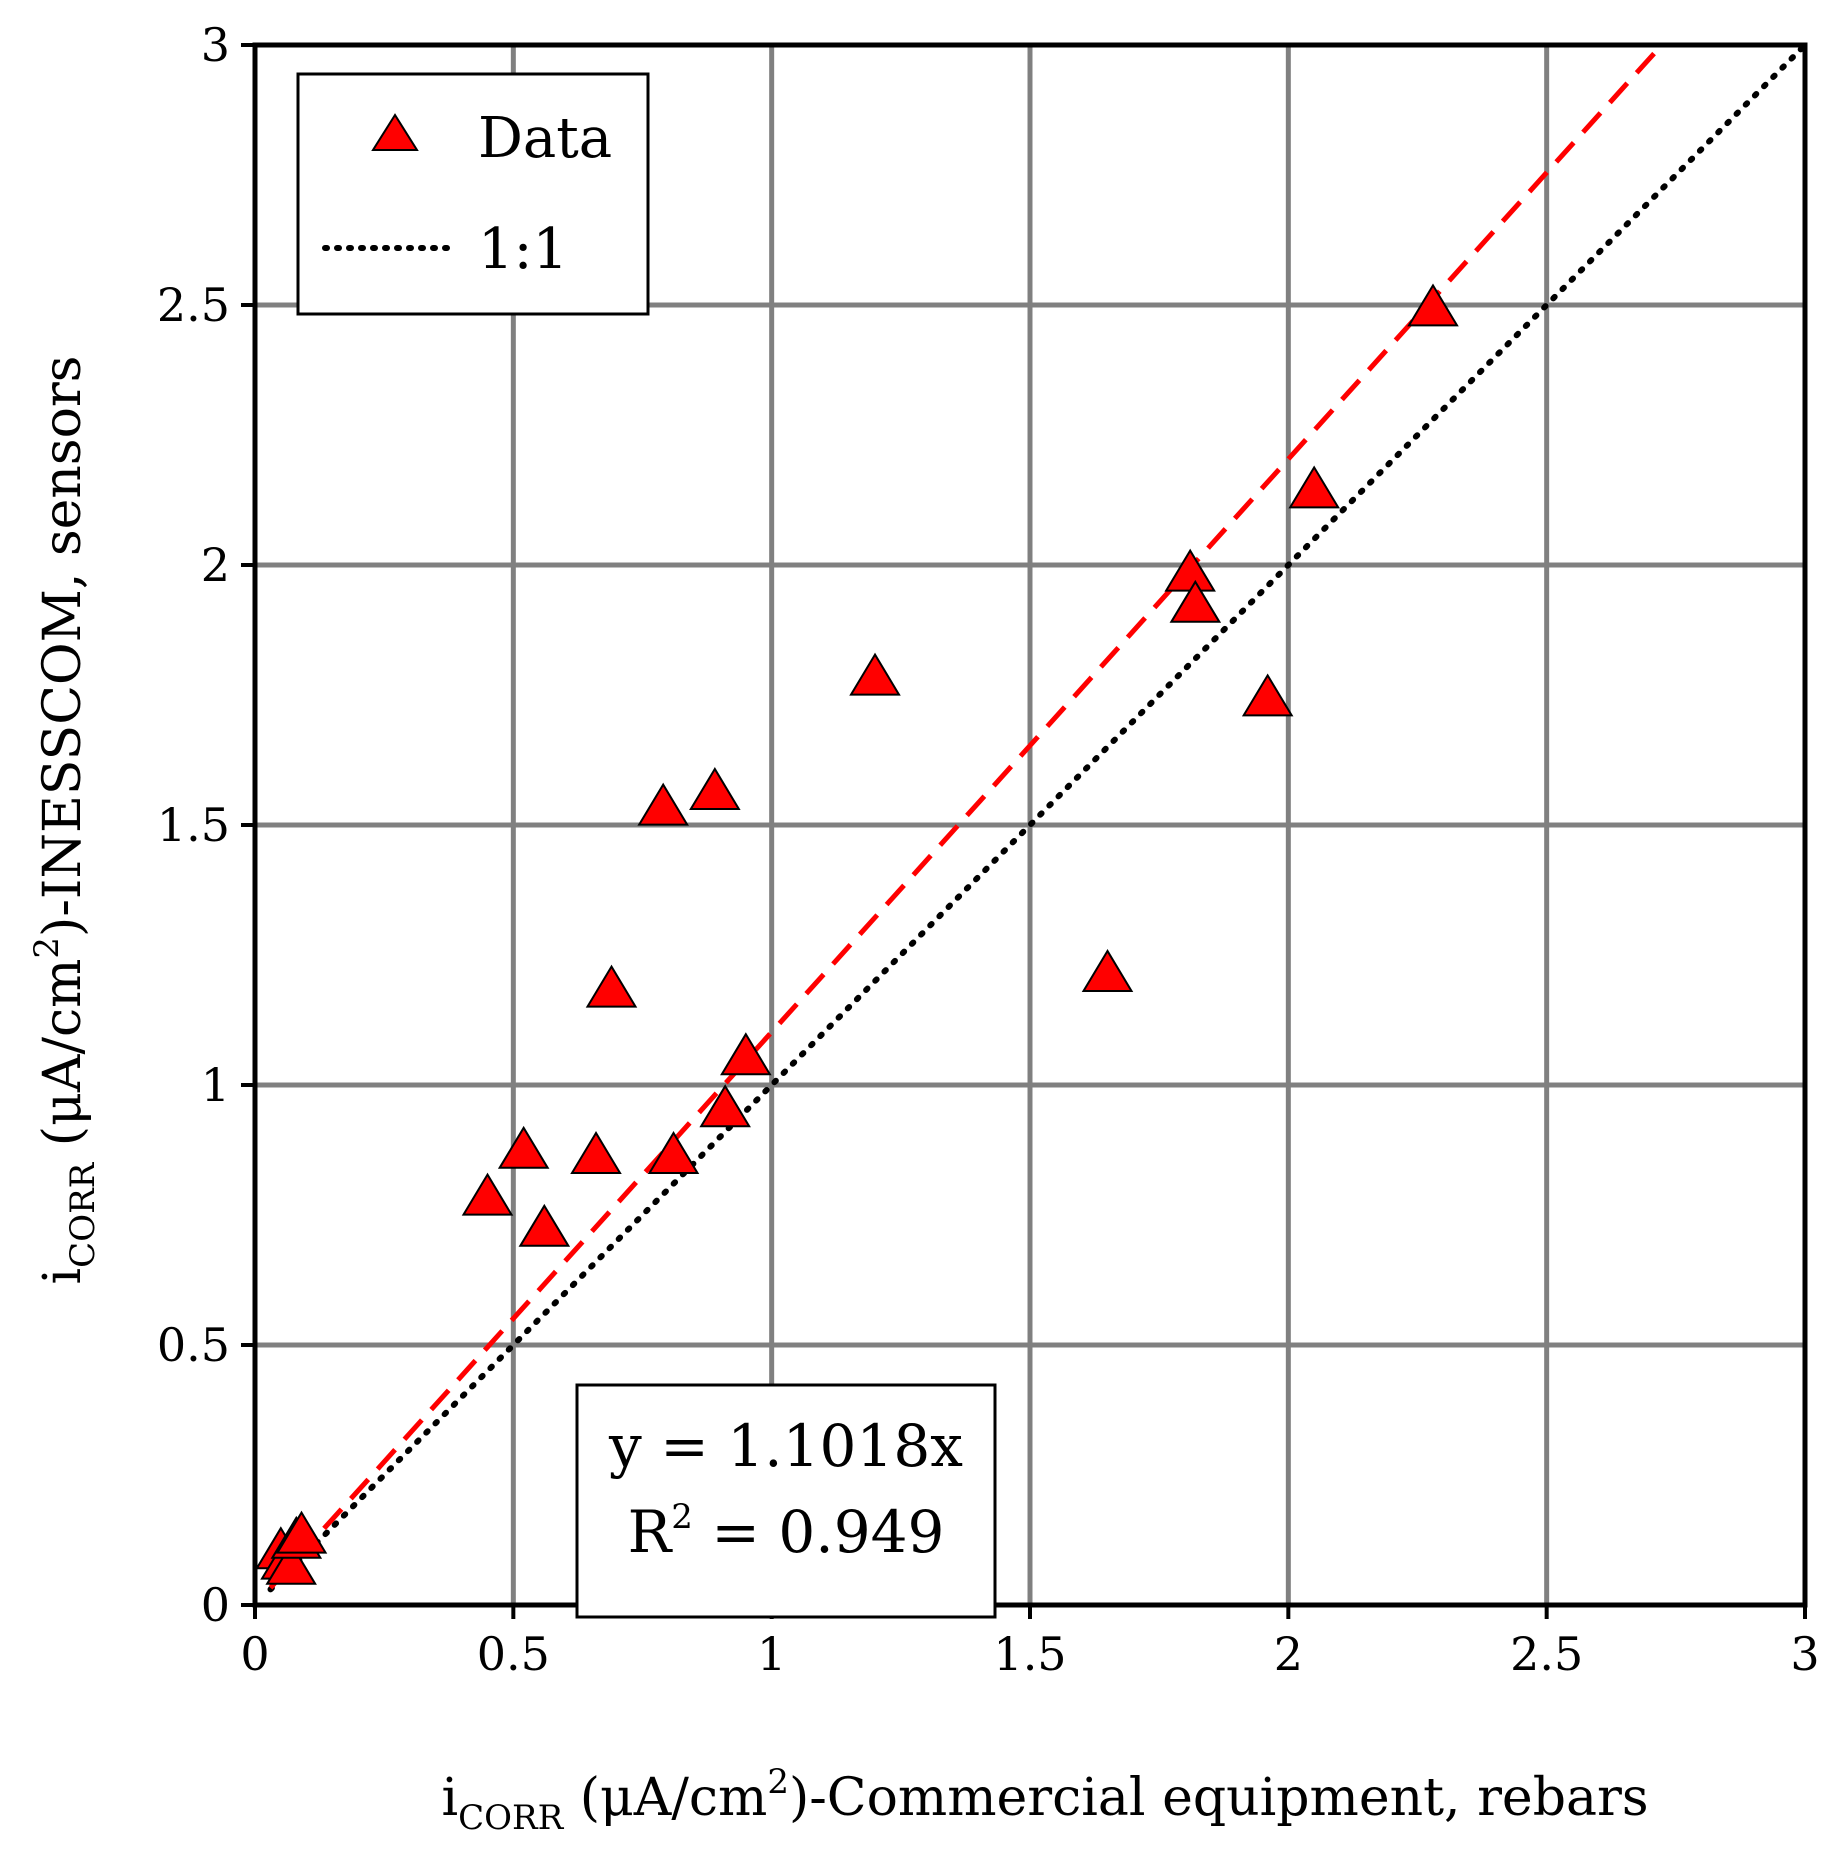 The width and height of the screenshot is (1836, 1854). What do you see at coordinates (193, 305) in the screenshot?
I see `y-tick-label-5: 2.5` at bounding box center [193, 305].